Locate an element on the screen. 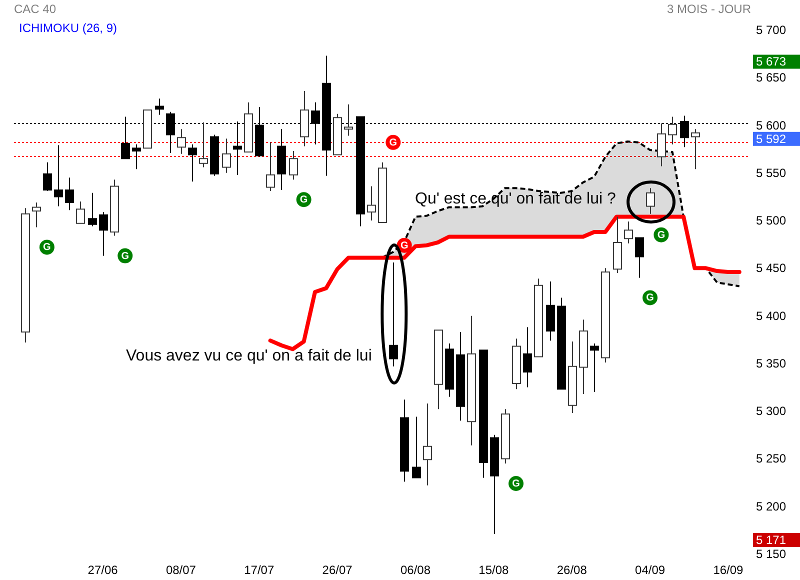 The image size is (800, 580). y-tick-label: 5 350 is located at coordinates (771, 363).